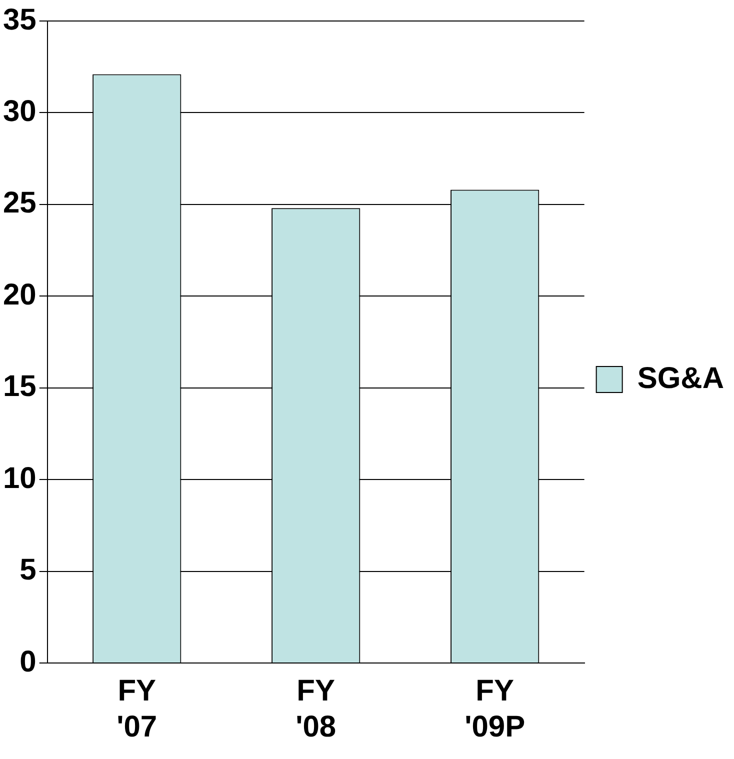 This screenshot has height=759, width=734. Describe the element at coordinates (28, 570) in the screenshot. I see `y-tick-label: 5` at that location.